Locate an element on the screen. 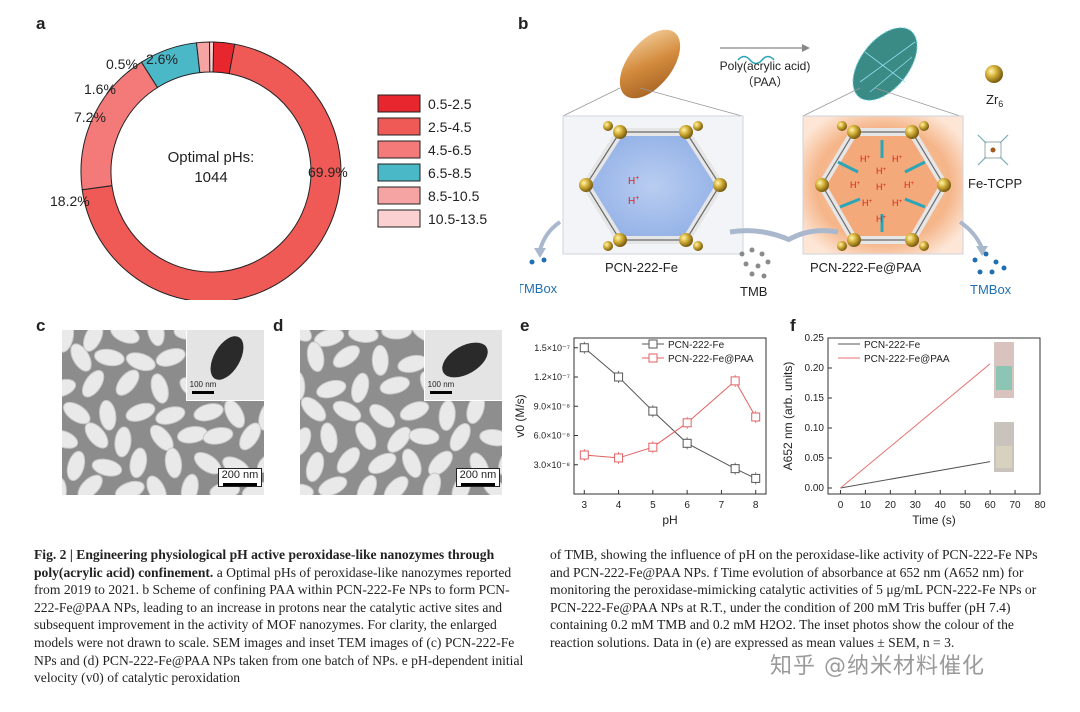 This screenshot has height=712, width=1080. donut-center-count: 1044 is located at coordinates (210, 177).